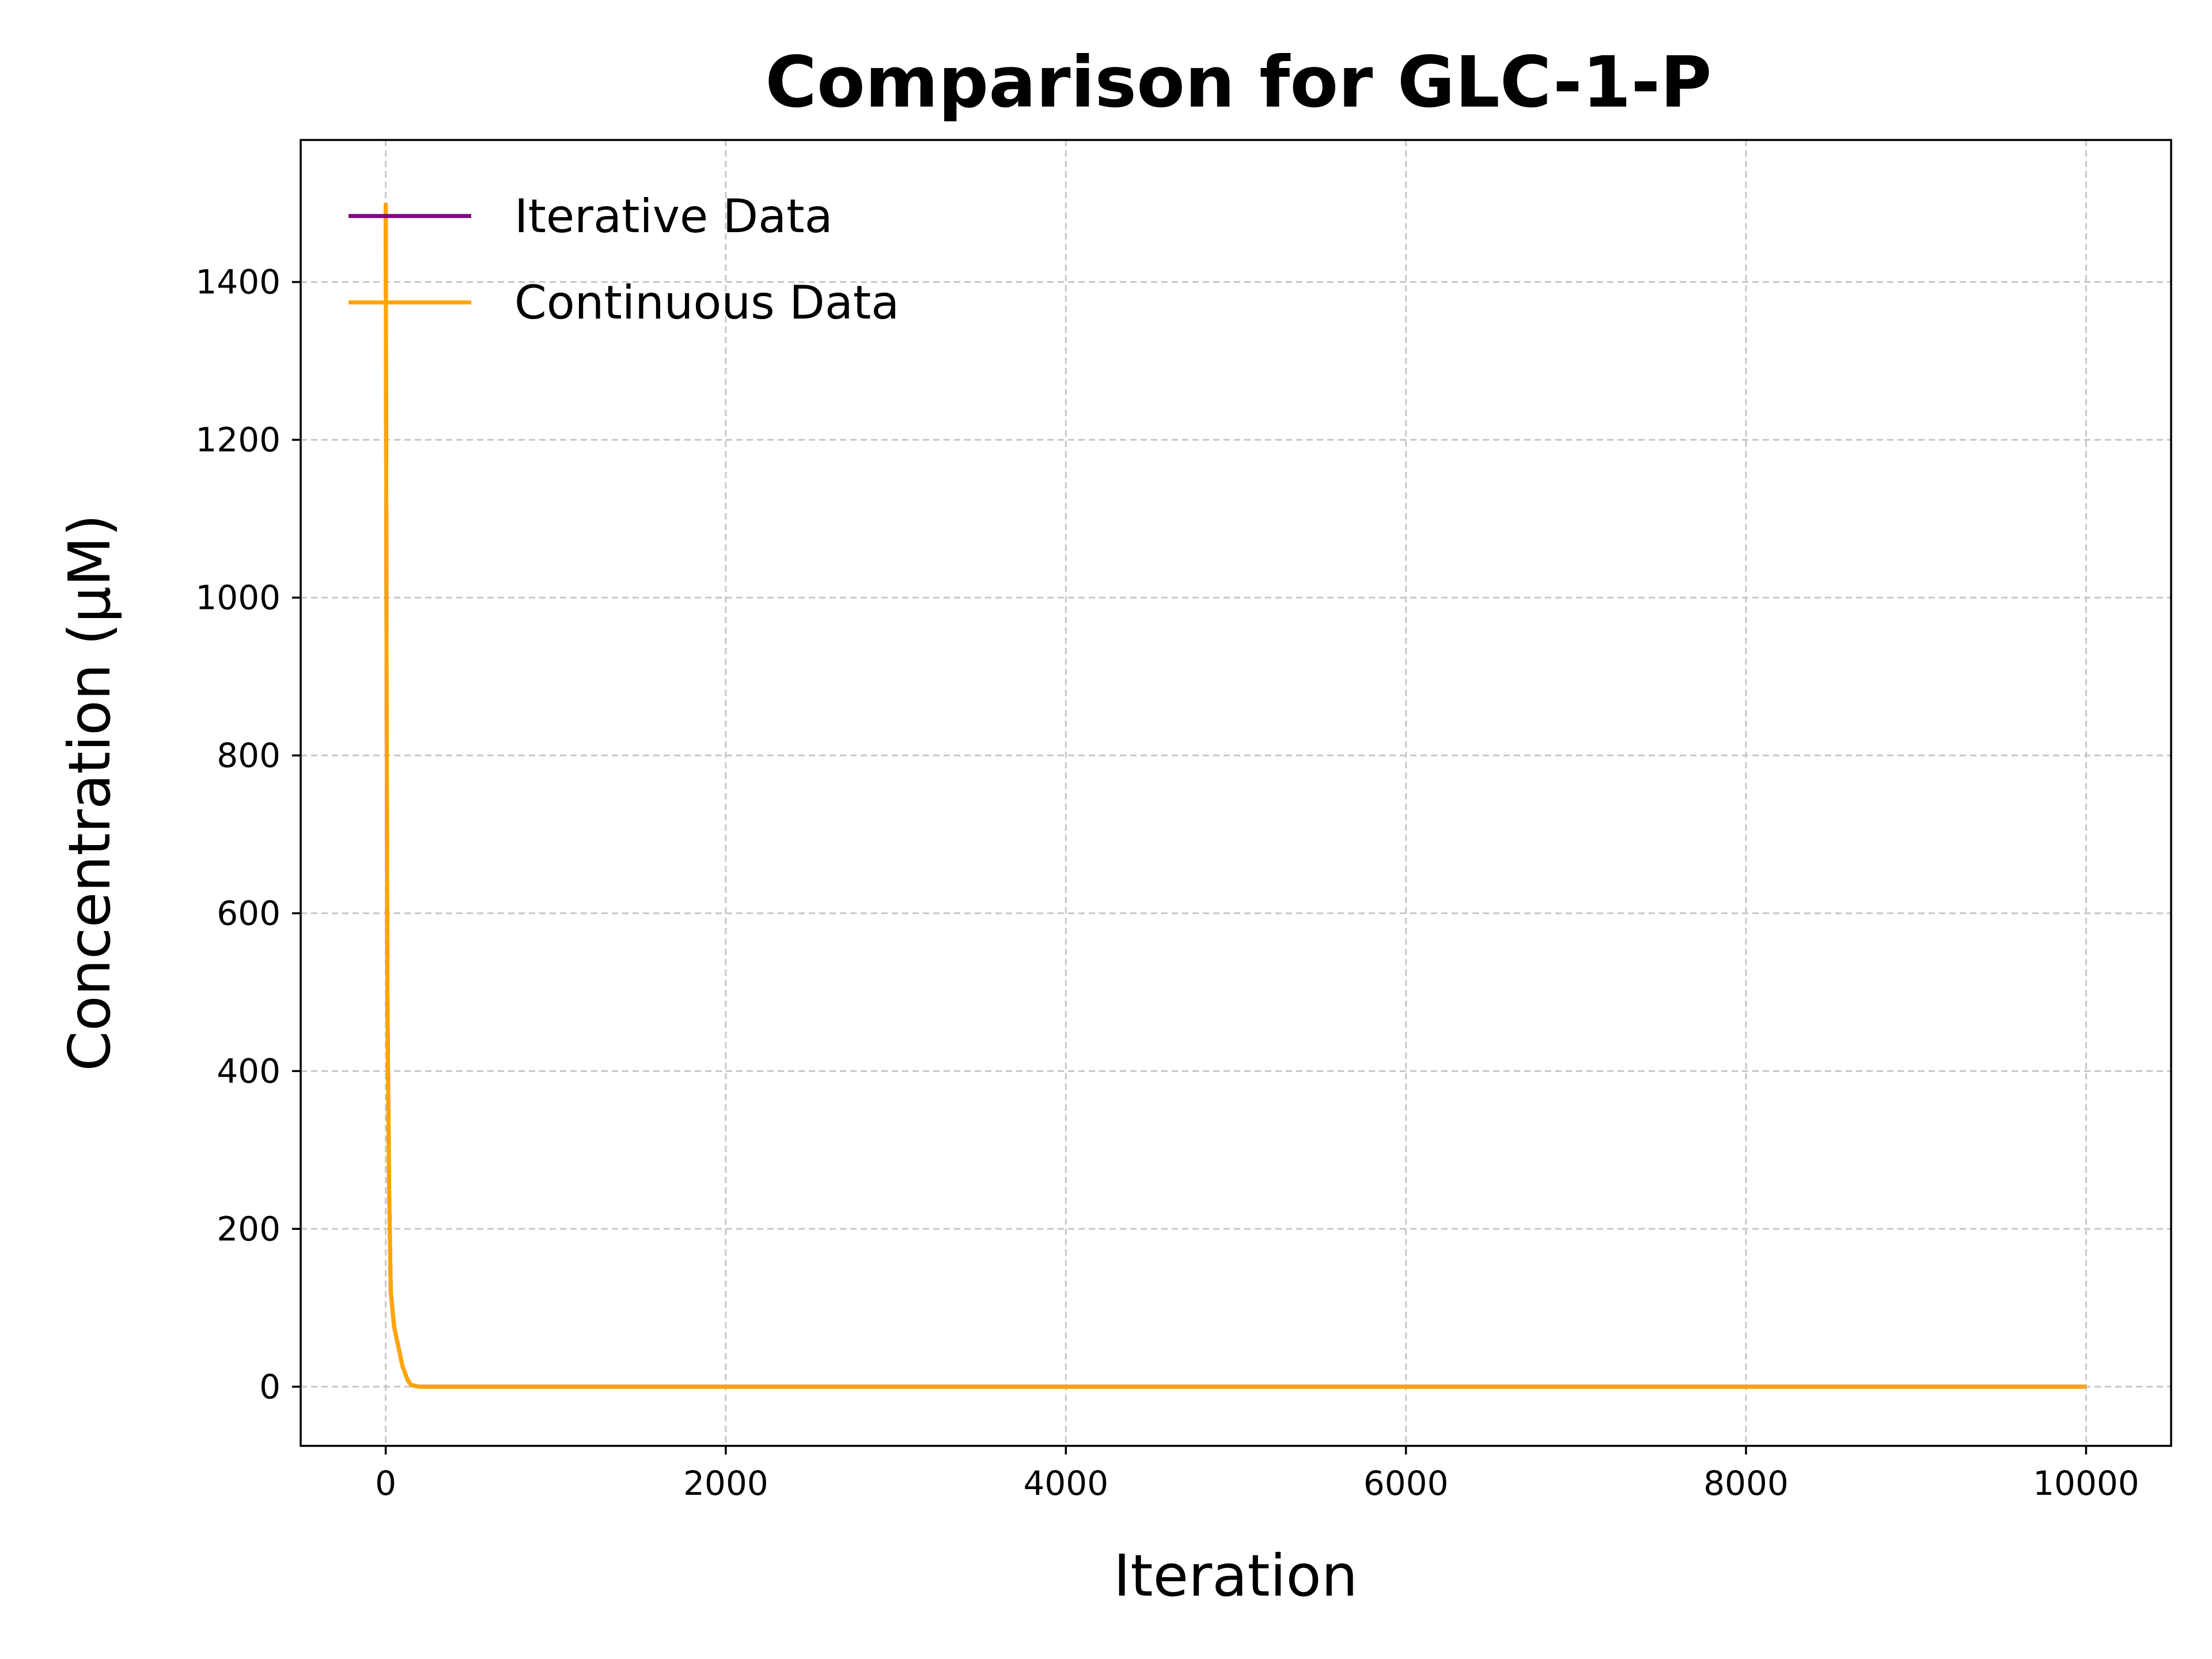 This screenshot has width=2212, height=1659. Describe the element at coordinates (238, 282) in the screenshot. I see `y-tick-label: 1400` at that location.